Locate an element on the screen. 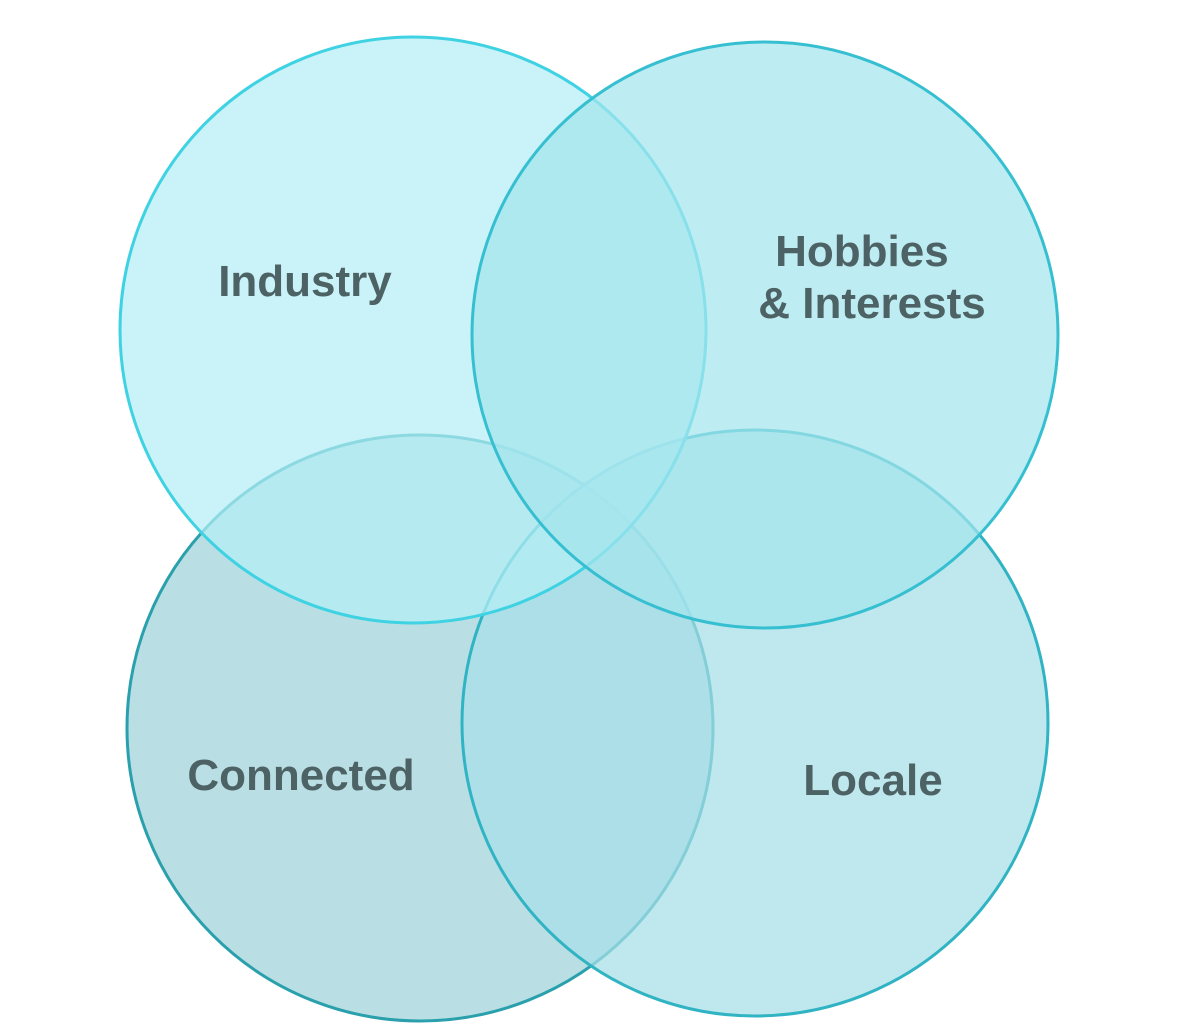  set-label-hobbies-line-1: Hobbies is located at coordinates (862, 251).